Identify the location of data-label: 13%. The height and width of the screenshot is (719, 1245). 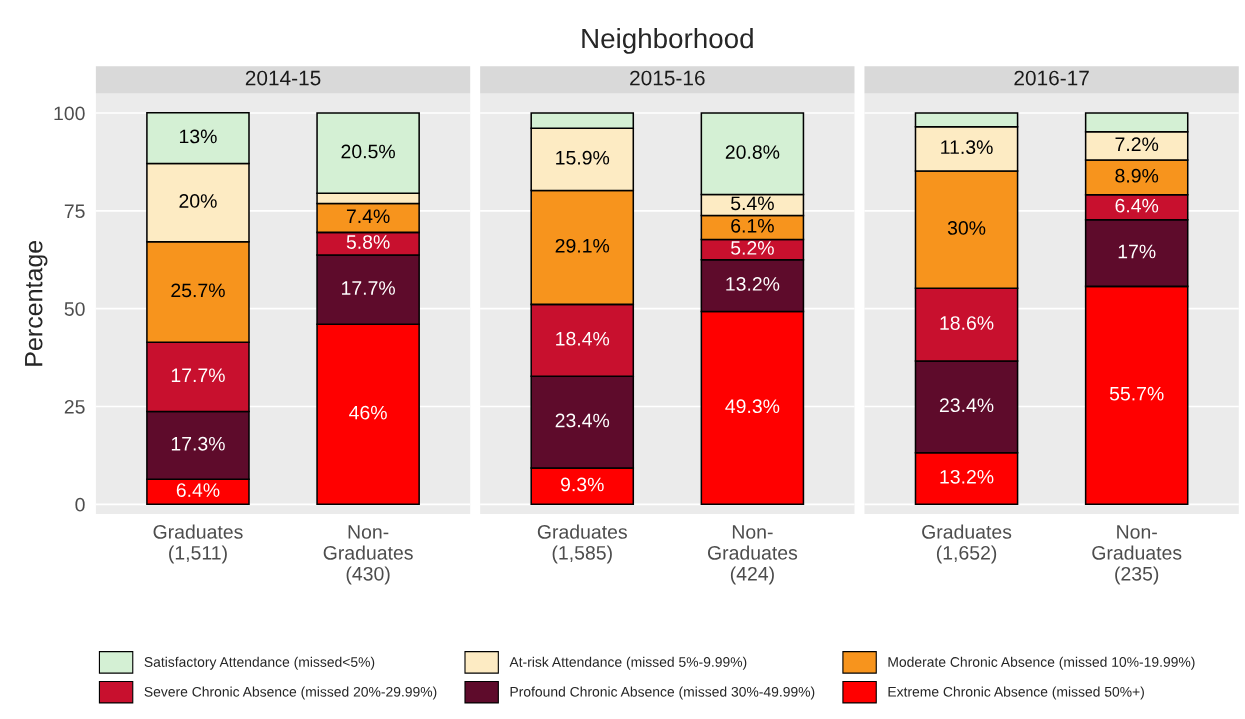
(198, 136).